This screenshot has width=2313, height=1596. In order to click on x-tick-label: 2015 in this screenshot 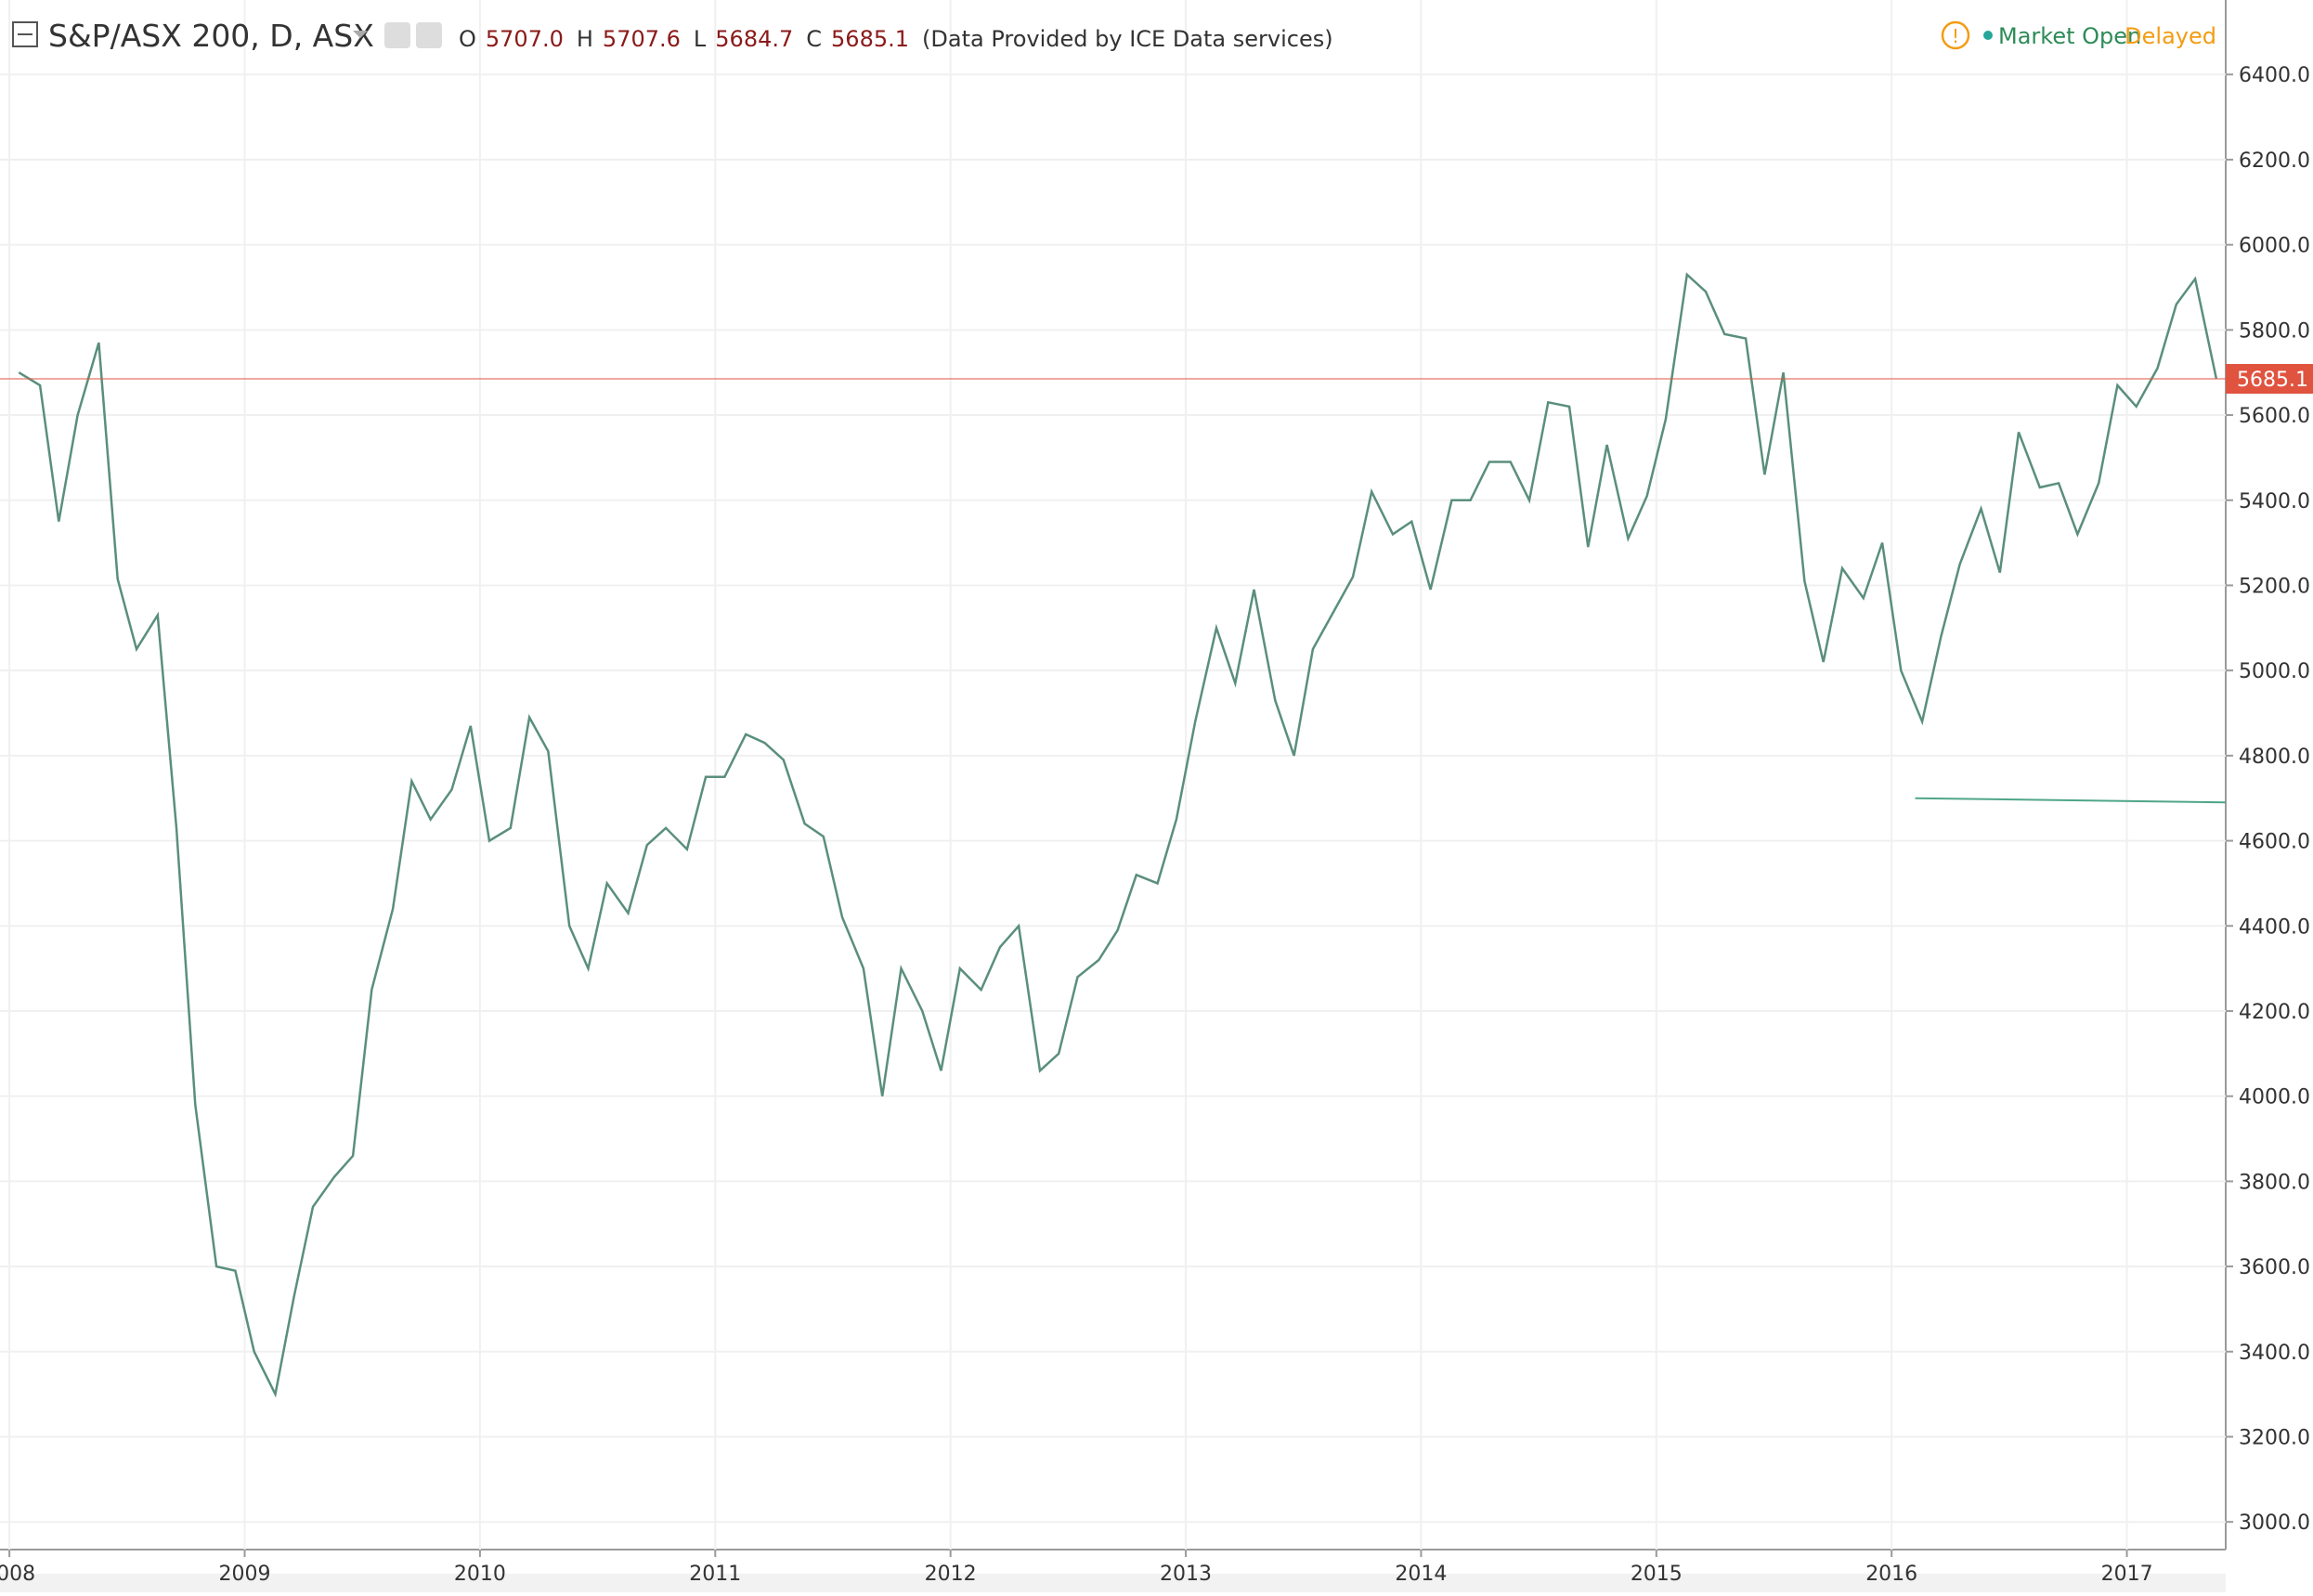, I will do `click(1657, 1574)`.